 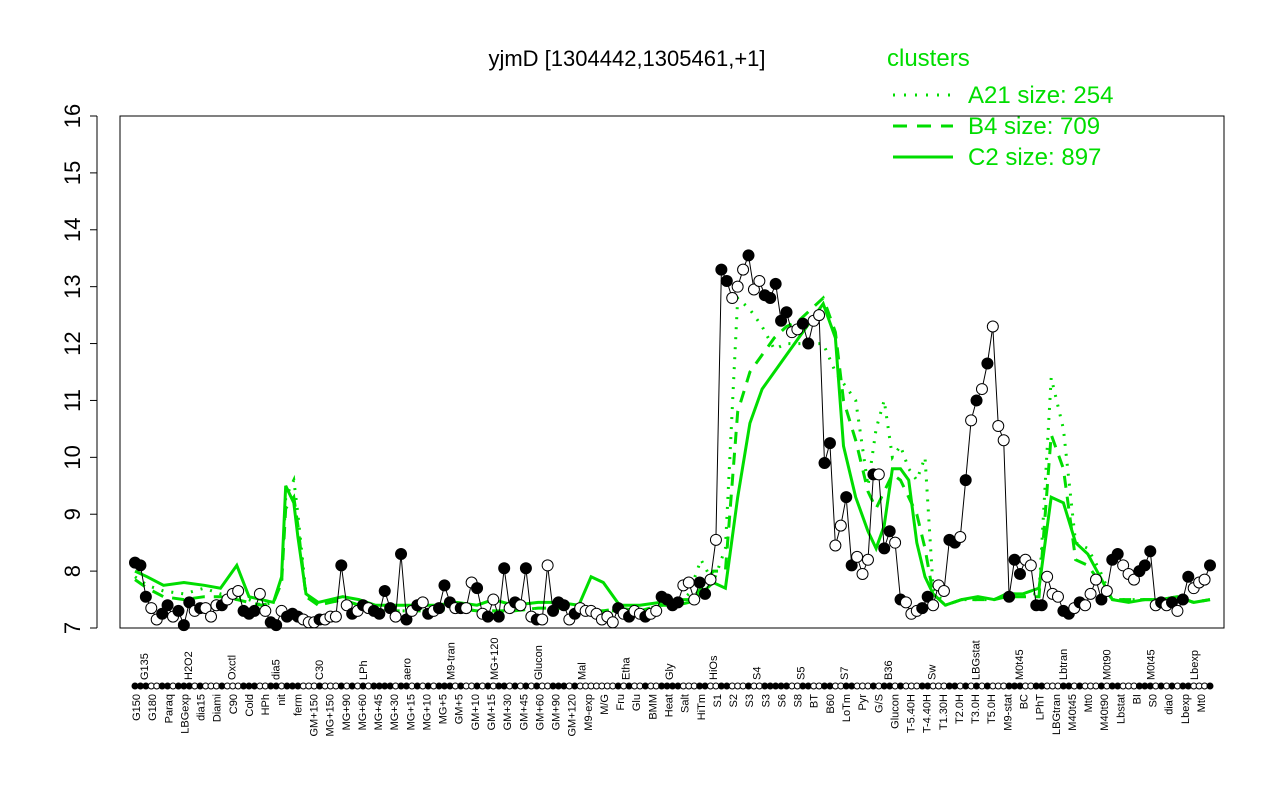 What do you see at coordinates (976, 660) in the screenshot?
I see `x-tick-label-upper: LBGstat` at bounding box center [976, 660].